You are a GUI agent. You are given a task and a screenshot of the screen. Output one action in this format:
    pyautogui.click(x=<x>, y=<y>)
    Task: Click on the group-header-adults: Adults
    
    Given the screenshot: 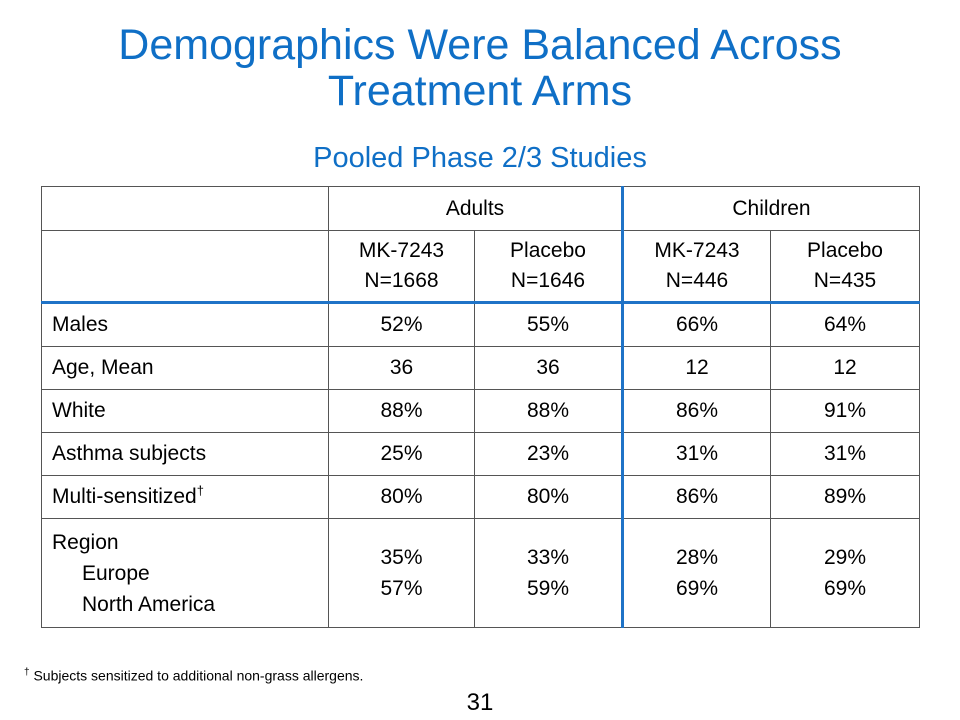 What is the action you would take?
    pyautogui.click(x=475, y=208)
    